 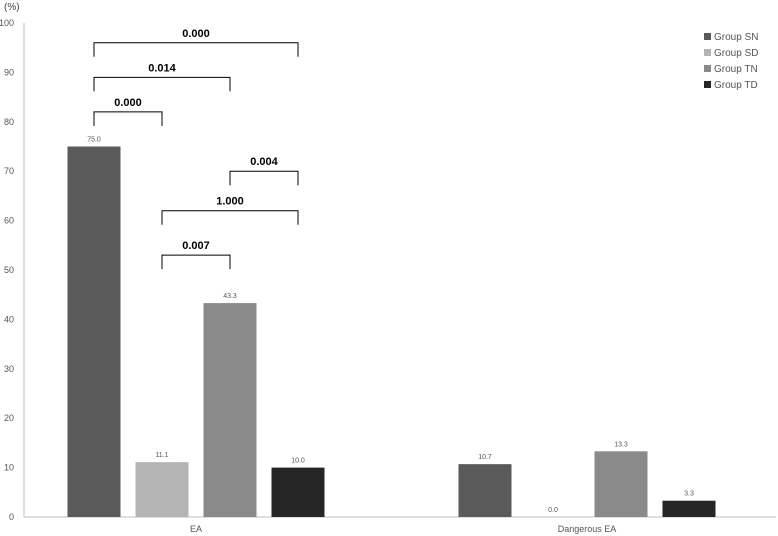 What do you see at coordinates (689, 494) in the screenshot?
I see `bar-value-label: 3.3` at bounding box center [689, 494].